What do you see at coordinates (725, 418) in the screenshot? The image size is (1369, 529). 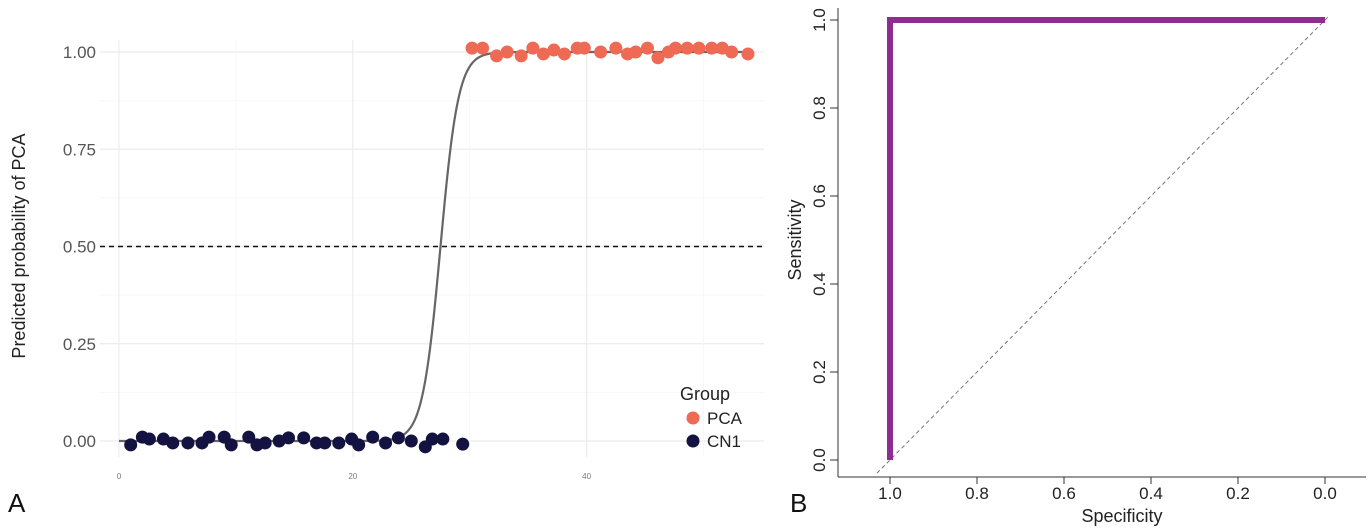 I see `legend-label-pca: PCA` at bounding box center [725, 418].